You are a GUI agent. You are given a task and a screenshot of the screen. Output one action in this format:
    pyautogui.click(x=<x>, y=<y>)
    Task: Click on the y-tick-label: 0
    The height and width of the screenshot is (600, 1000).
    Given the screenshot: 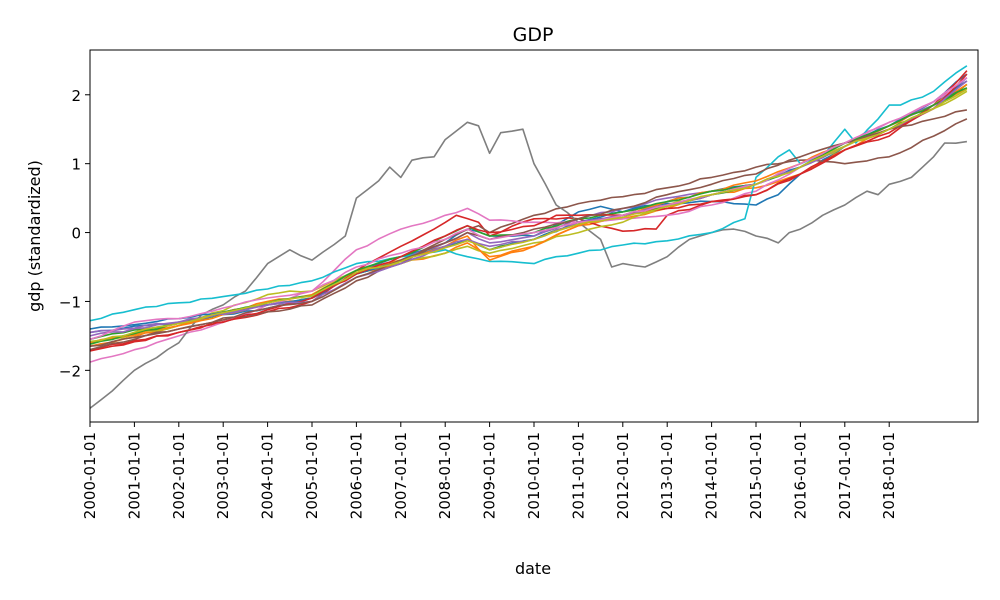 What is the action you would take?
    pyautogui.click(x=76, y=234)
    